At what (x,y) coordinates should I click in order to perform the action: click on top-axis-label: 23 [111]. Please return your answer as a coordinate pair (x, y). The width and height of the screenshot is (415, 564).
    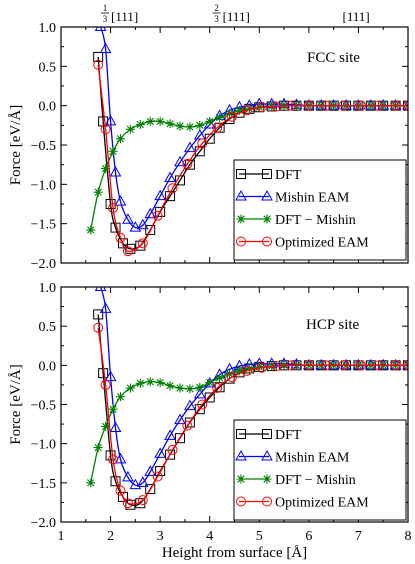
    Looking at the image, I should click on (231, 13).